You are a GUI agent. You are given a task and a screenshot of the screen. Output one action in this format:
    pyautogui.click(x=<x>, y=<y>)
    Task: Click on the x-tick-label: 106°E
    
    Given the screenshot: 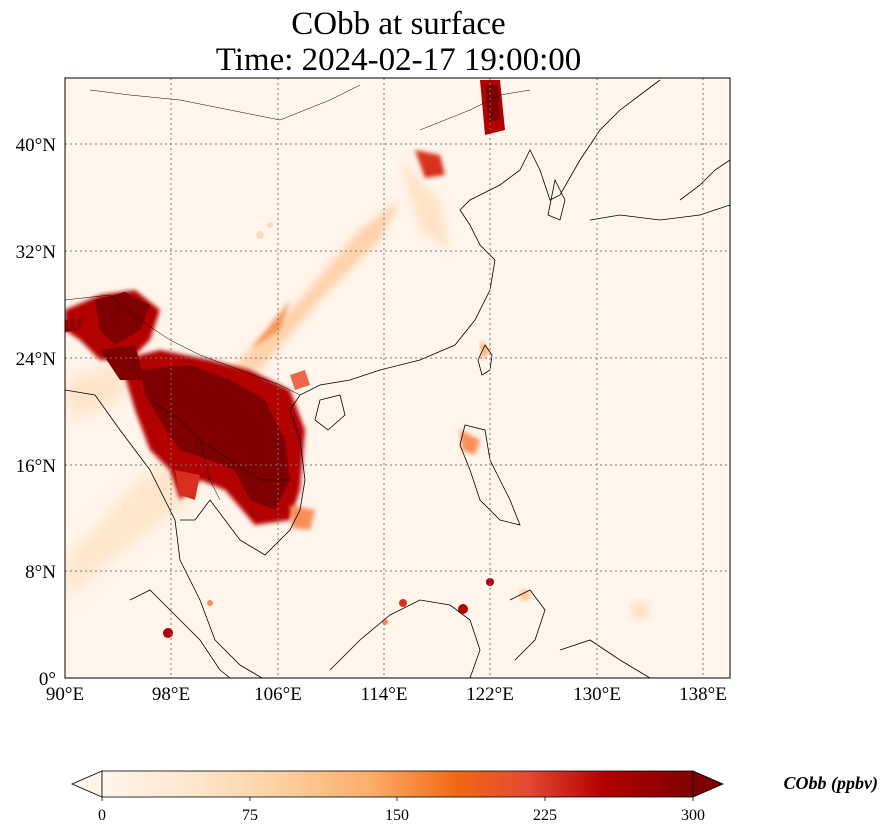 What is the action you would take?
    pyautogui.click(x=278, y=694)
    